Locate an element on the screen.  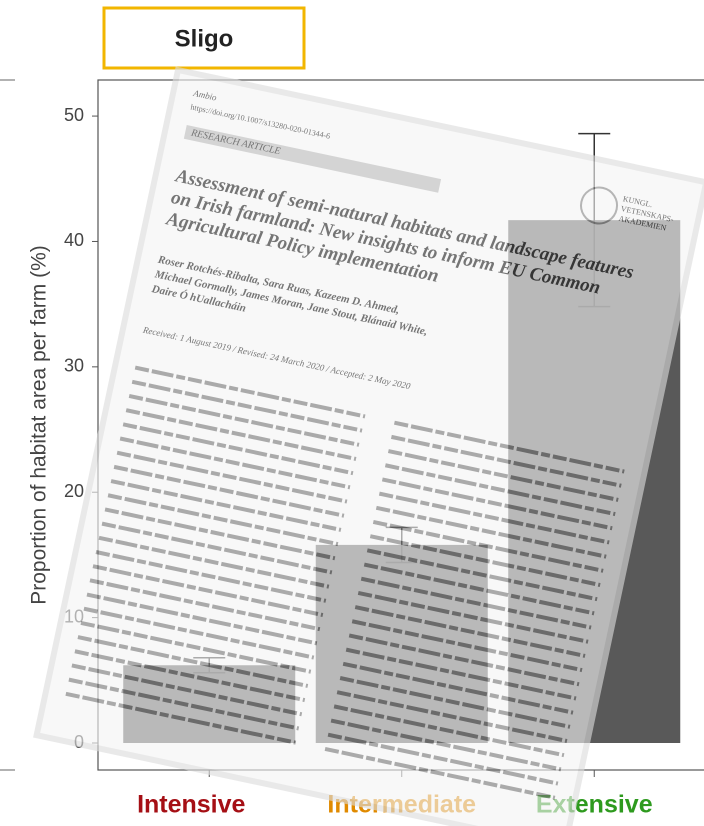
section-bar is located at coordinates (312, 159).